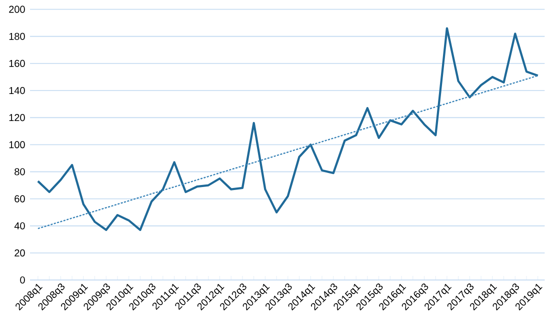  What do you see at coordinates (17, 36) in the screenshot?
I see `y-tick-label: 180` at bounding box center [17, 36].